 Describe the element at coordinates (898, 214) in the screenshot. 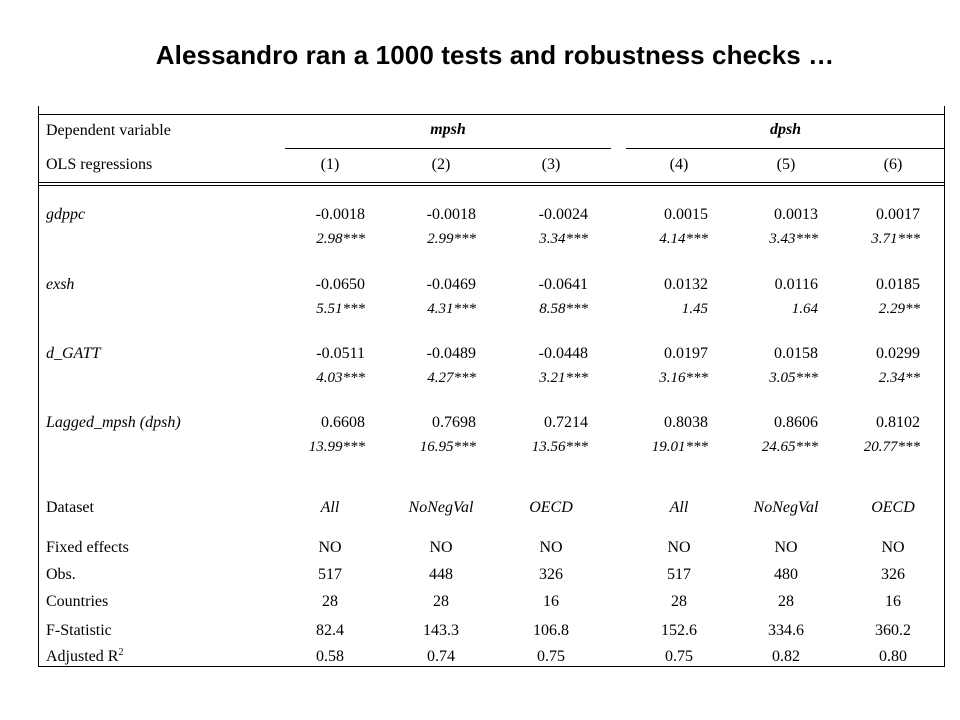

I see `coefficient-value: 0.0017` at that location.